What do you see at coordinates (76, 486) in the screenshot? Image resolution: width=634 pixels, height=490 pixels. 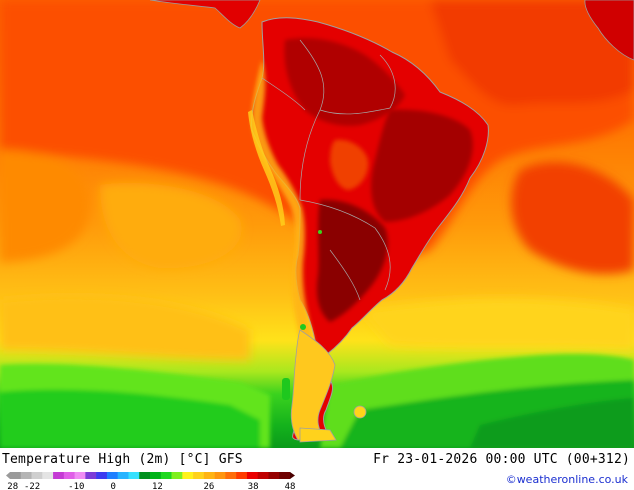 I see `legend-tick-label: -10` at bounding box center [76, 486].